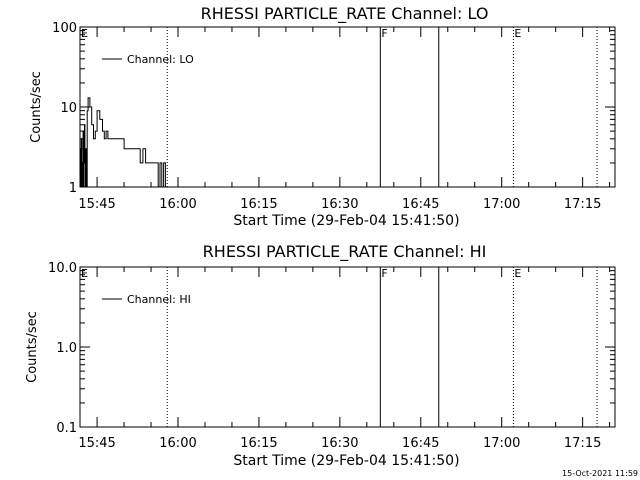 The height and width of the screenshot is (480, 640). Describe the element at coordinates (66, 348) in the screenshot. I see `y-tick-label: 1.0` at that location.